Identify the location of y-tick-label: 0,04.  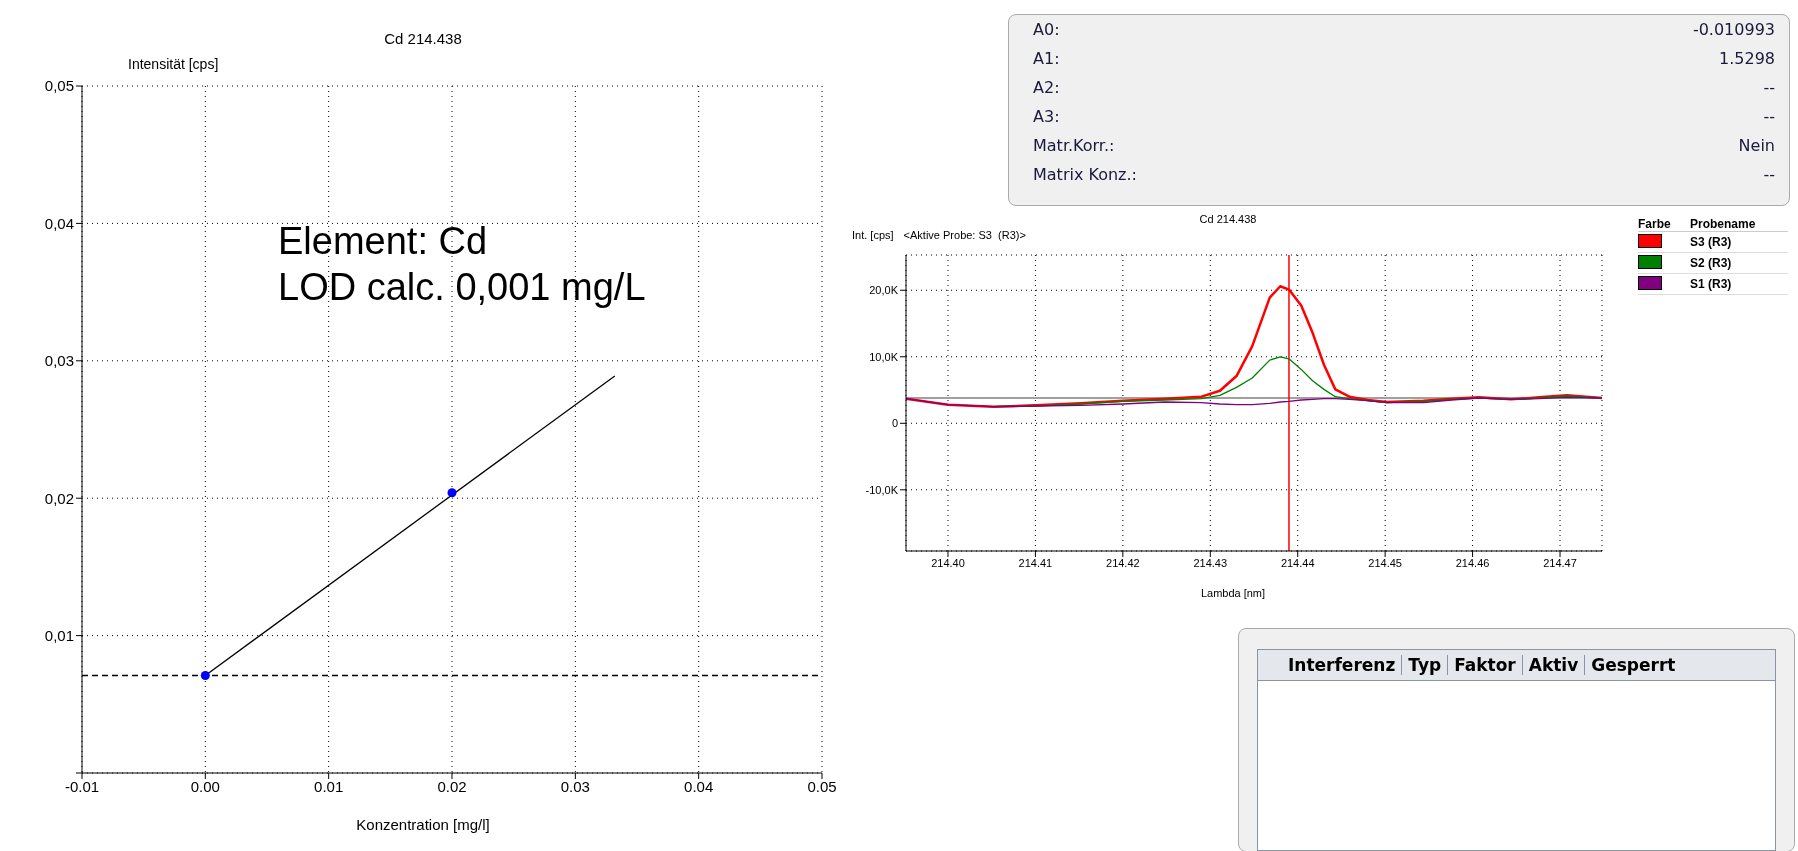
(59, 223).